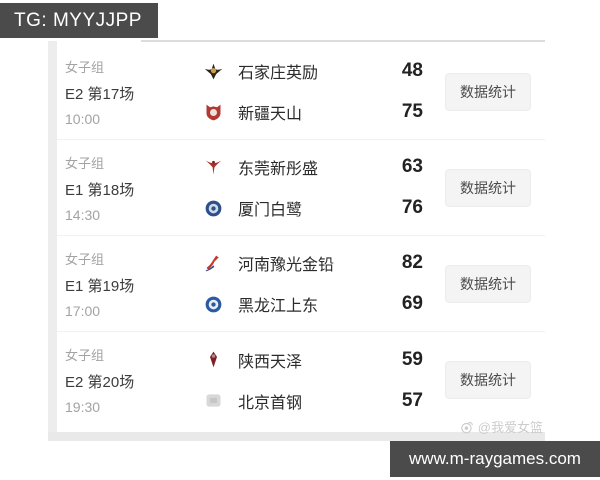  I want to click on phoenix-icon, so click(213, 167).